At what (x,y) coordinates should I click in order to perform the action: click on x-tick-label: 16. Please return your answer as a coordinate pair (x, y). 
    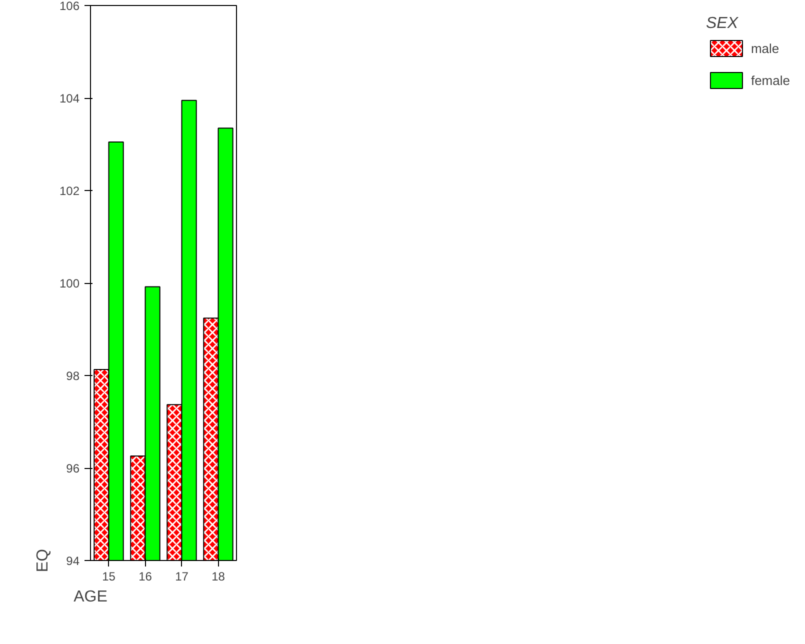
    Looking at the image, I should click on (145, 577).